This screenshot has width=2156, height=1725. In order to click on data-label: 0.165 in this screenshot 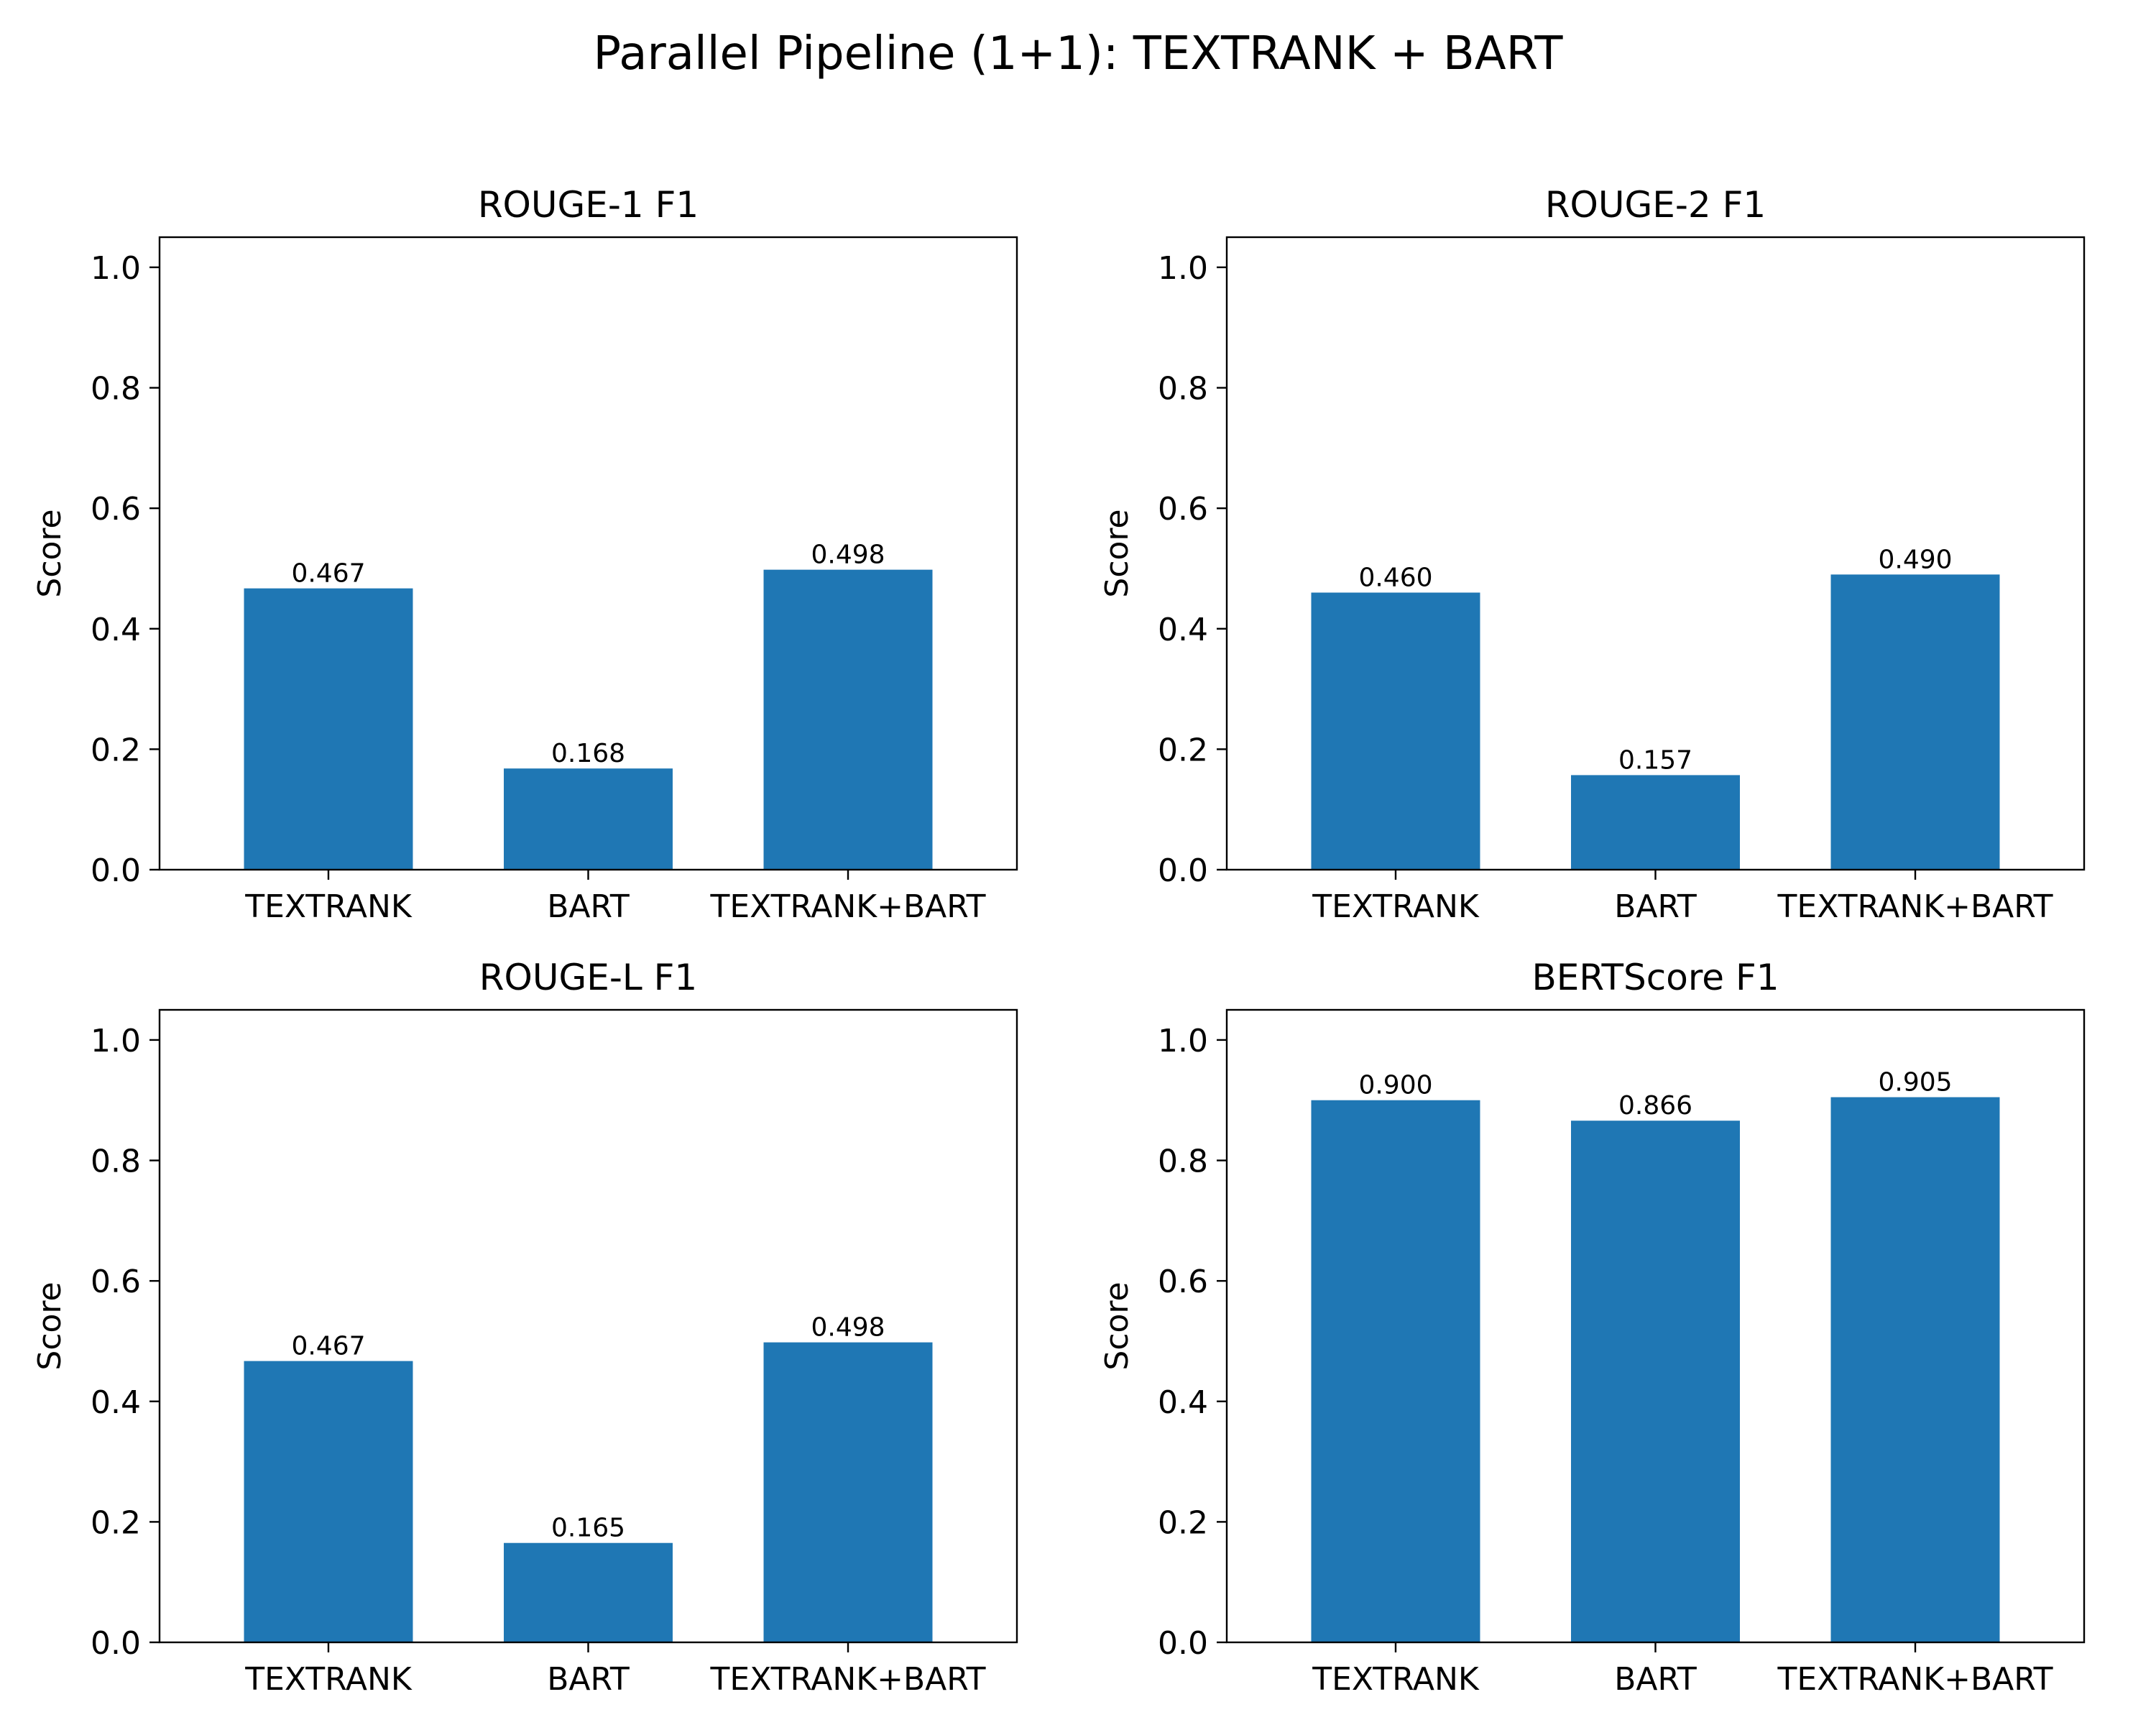, I will do `click(588, 1528)`.